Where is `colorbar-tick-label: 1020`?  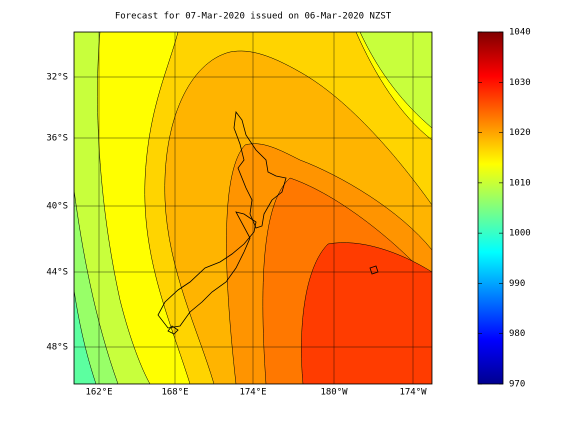
colorbar-tick-label: 1020 is located at coordinates (520, 133).